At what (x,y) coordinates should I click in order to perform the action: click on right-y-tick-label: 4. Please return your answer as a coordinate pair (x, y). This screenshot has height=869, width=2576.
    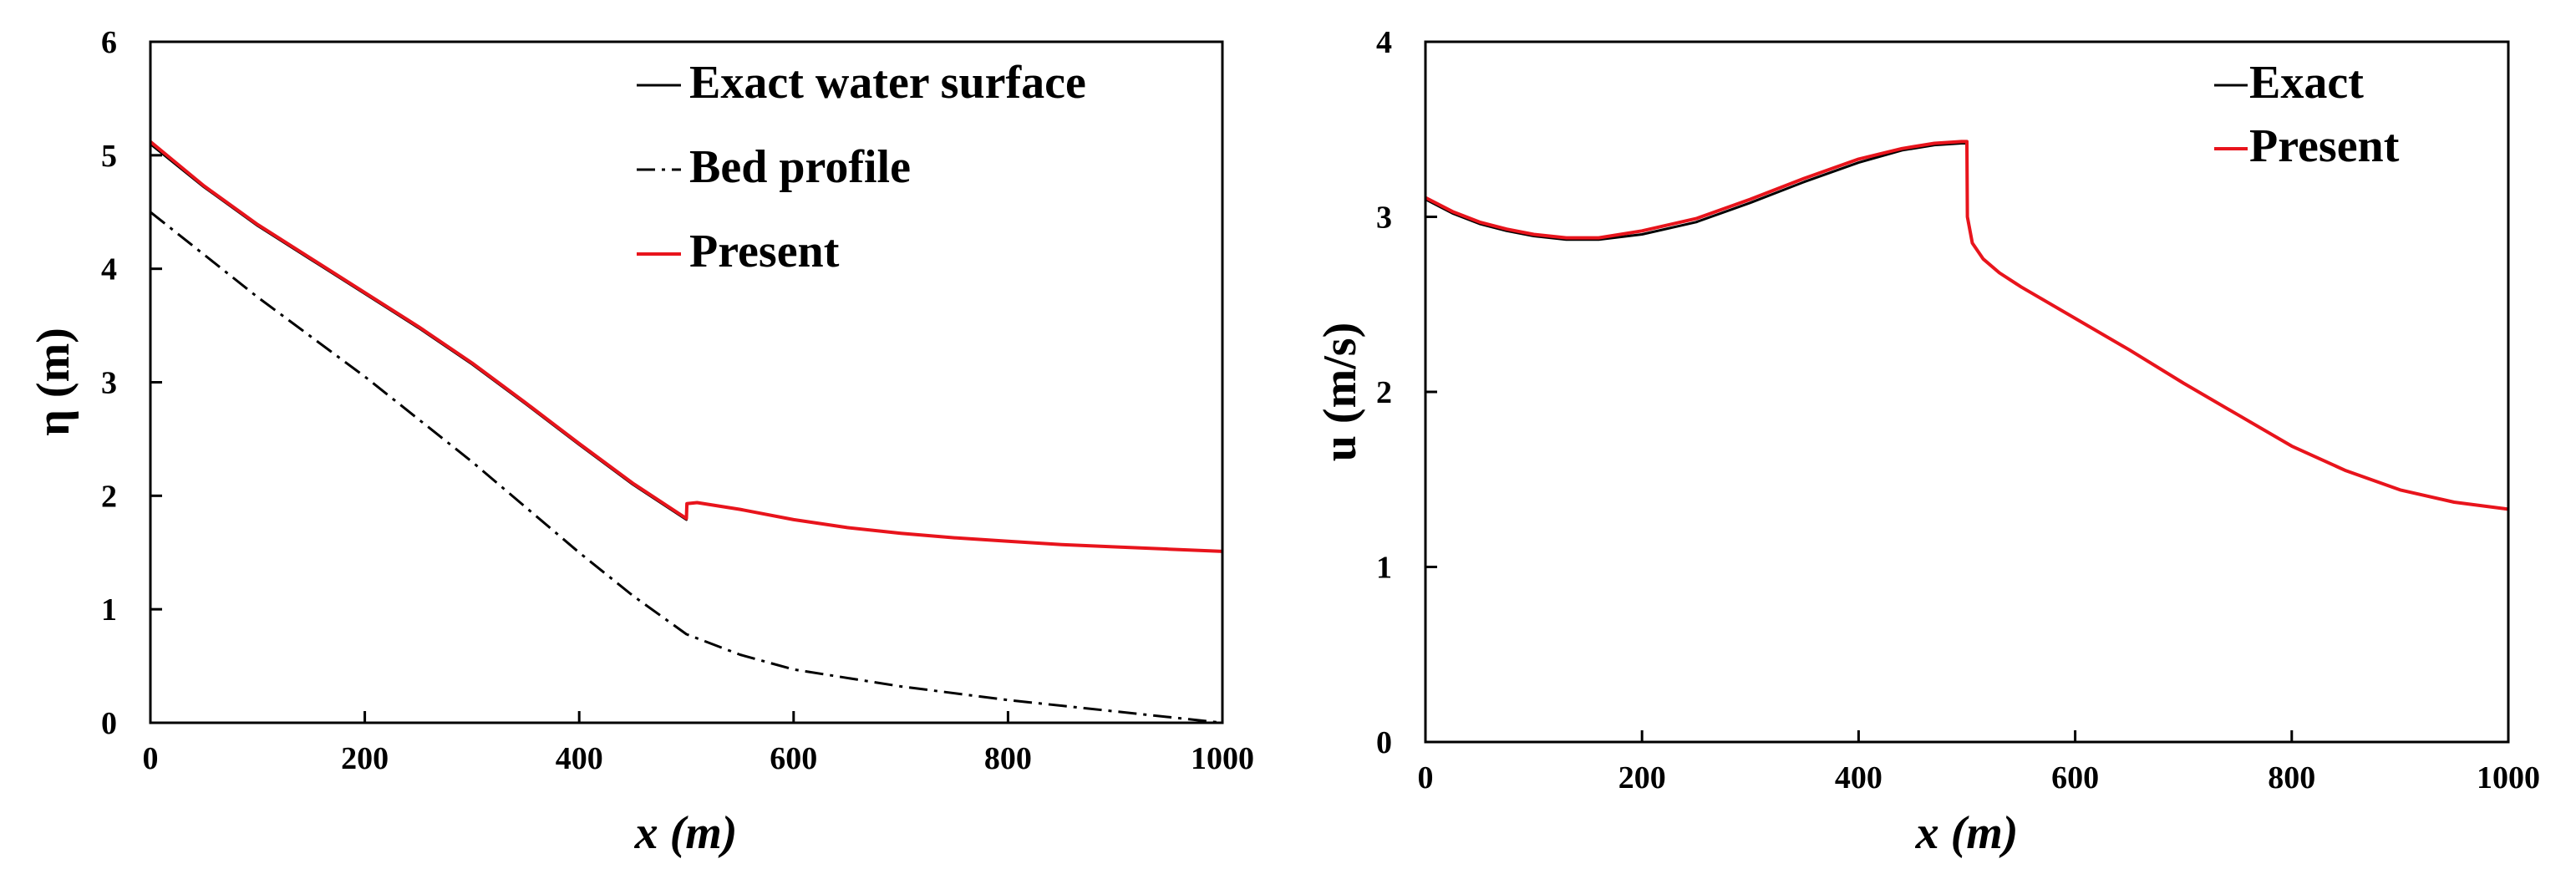
    Looking at the image, I should click on (1384, 42).